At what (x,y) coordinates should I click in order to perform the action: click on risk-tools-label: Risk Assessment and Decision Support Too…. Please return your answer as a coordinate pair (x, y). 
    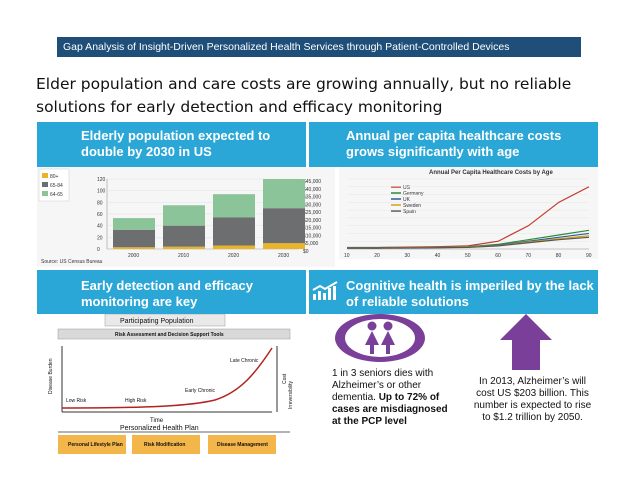
    Looking at the image, I should click on (169, 335).